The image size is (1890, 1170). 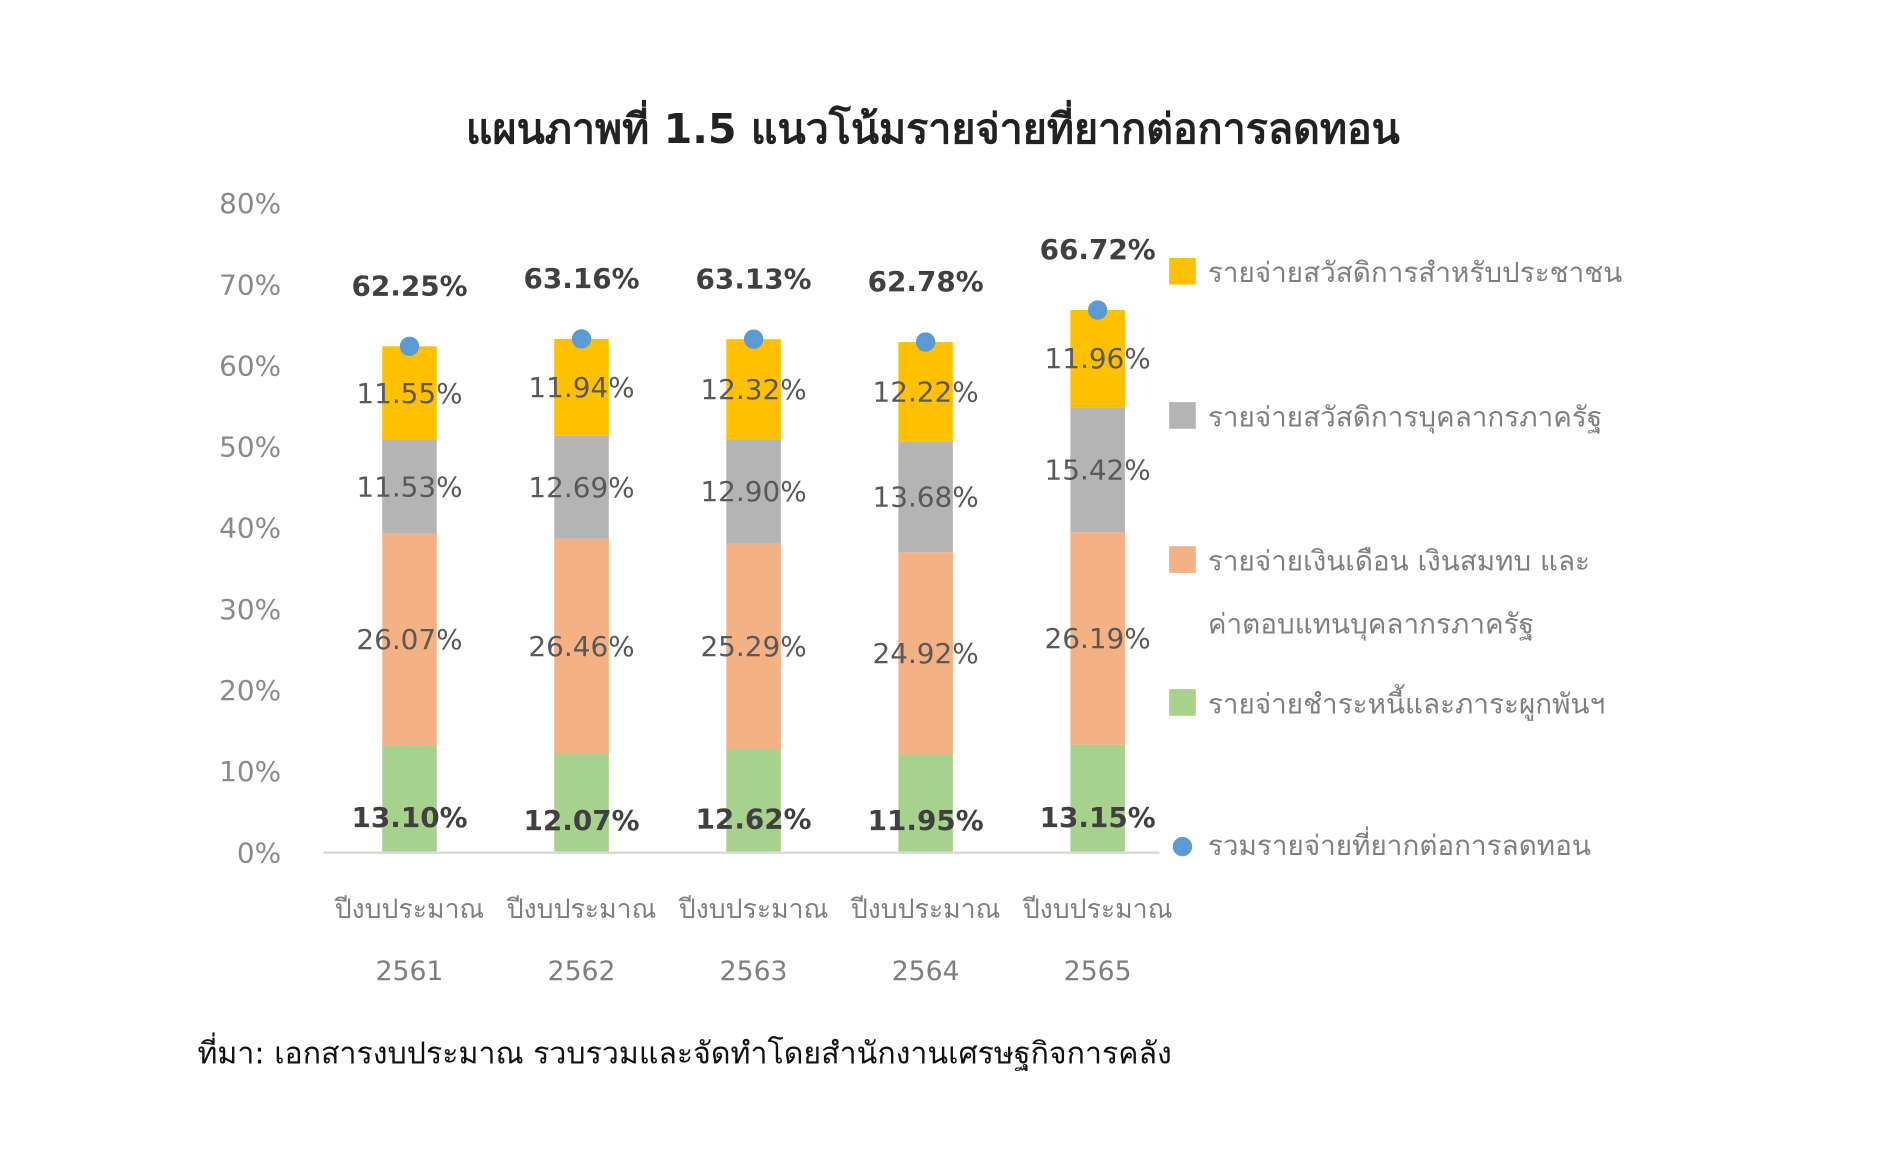 What do you see at coordinates (410, 971) in the screenshot?
I see `x-tick-label: 2561` at bounding box center [410, 971].